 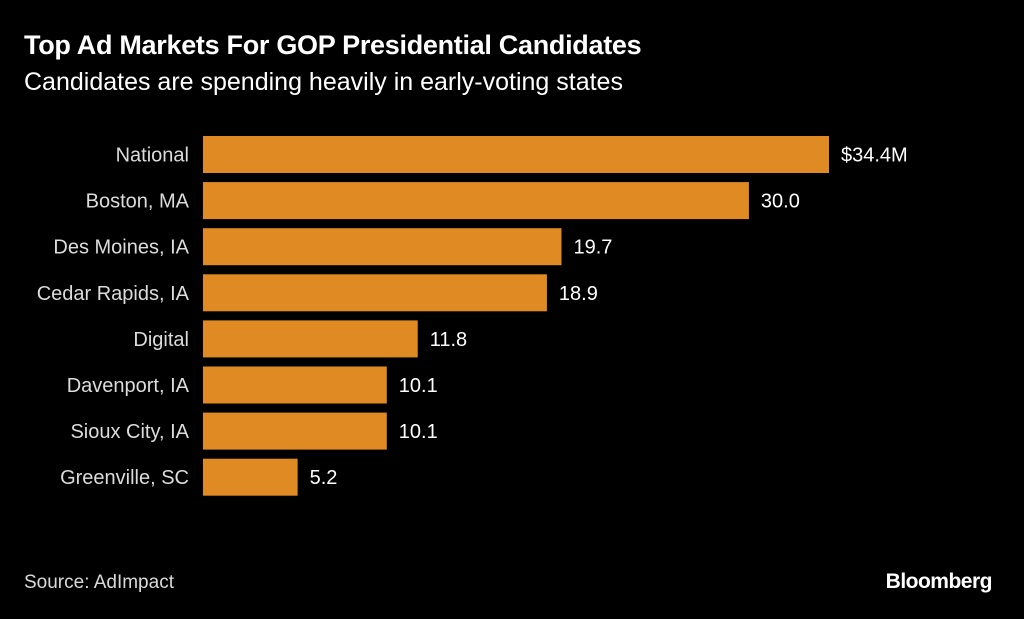 What do you see at coordinates (138, 202) in the screenshot?
I see `category-label: Boston, MA` at bounding box center [138, 202].